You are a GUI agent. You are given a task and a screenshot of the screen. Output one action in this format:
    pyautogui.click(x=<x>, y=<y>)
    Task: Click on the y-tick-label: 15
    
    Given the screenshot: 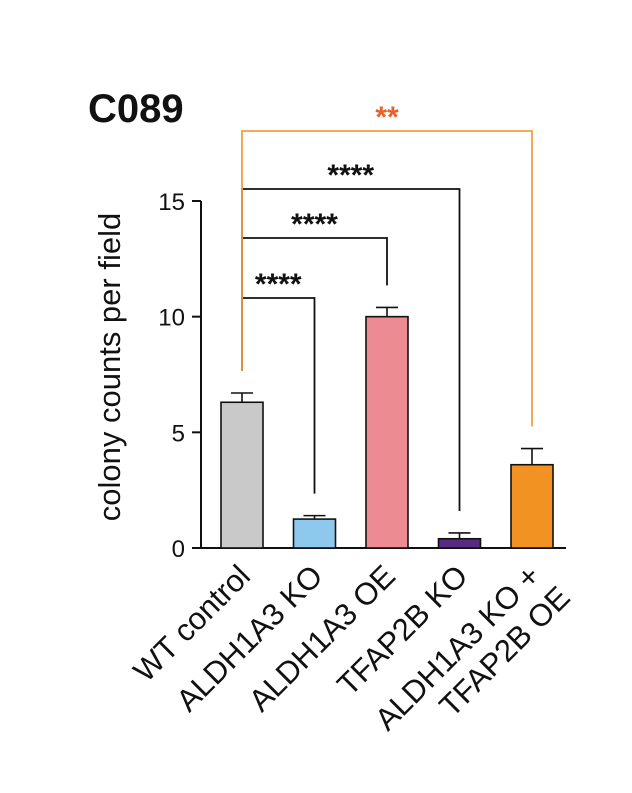 What is the action you would take?
    pyautogui.click(x=171, y=202)
    